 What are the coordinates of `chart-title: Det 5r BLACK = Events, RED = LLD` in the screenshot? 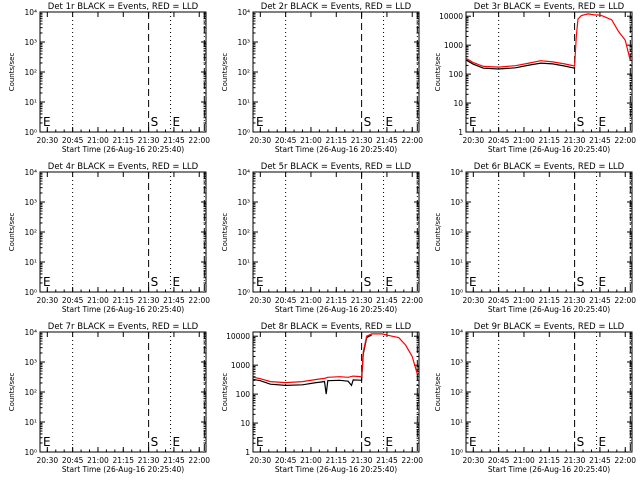 It's located at (336, 167).